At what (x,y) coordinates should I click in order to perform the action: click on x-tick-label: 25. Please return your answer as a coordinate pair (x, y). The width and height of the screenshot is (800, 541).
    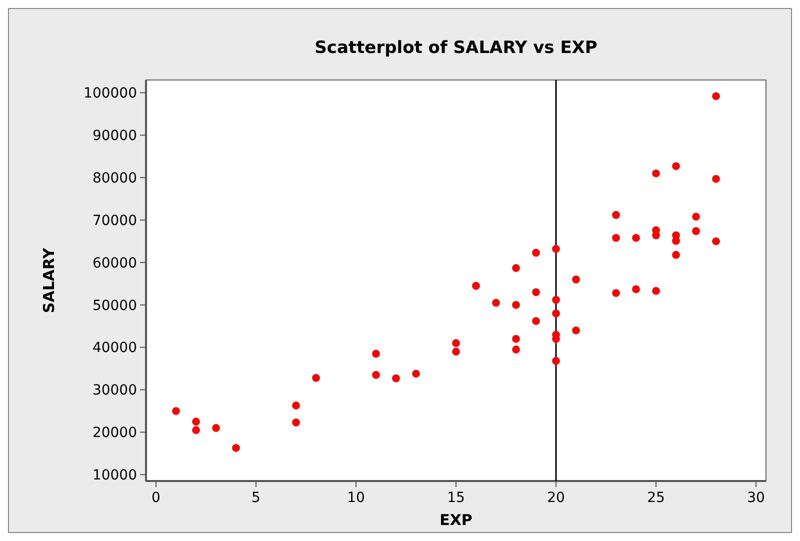
    Looking at the image, I should click on (656, 498).